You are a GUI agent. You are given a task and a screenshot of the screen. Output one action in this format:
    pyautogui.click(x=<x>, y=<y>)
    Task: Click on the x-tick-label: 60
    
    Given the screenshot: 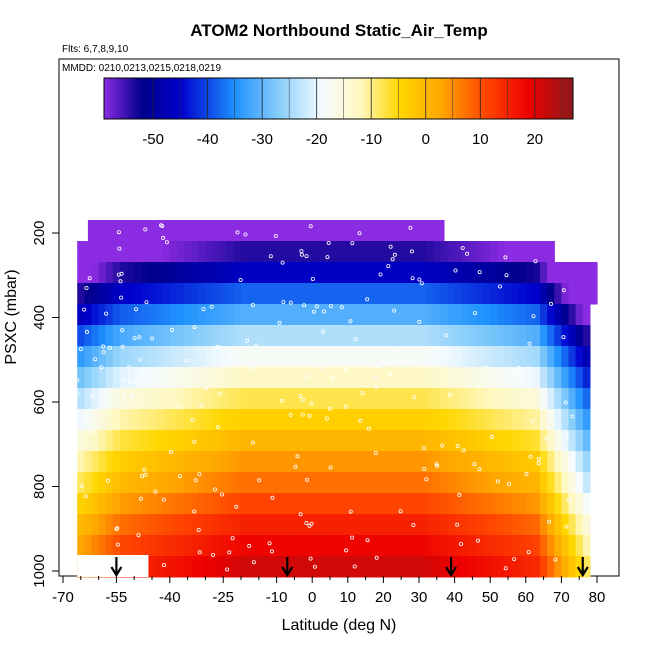 What is the action you would take?
    pyautogui.click(x=525, y=597)
    